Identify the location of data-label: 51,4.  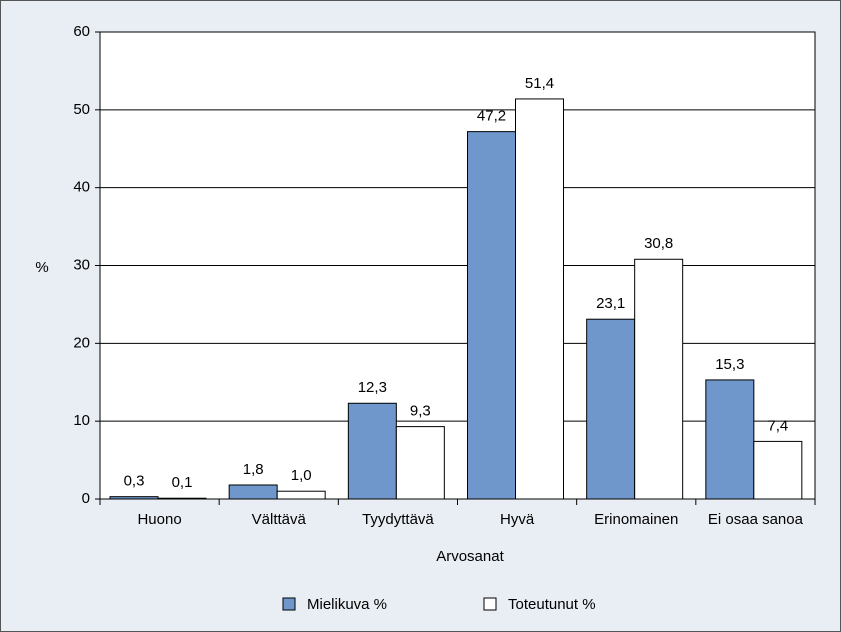
(539, 83).